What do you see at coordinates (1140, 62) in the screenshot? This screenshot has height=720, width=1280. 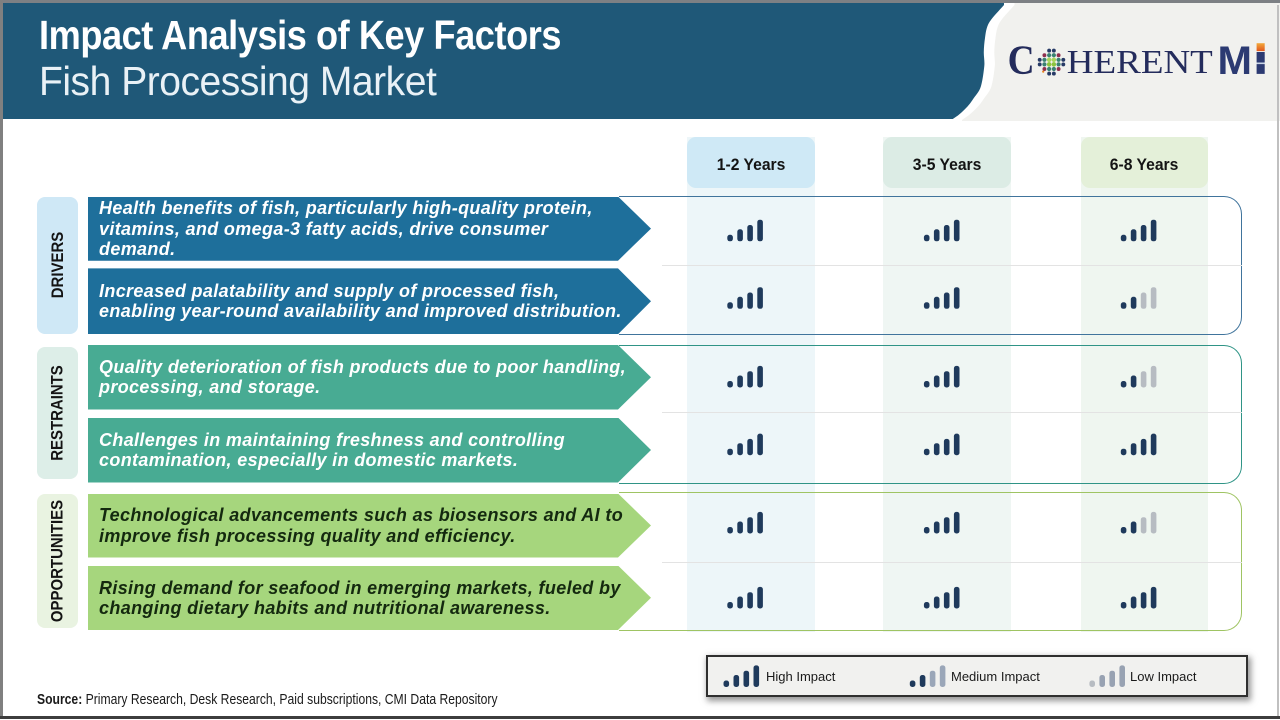 I see `svg-text: HERENT` at bounding box center [1140, 62].